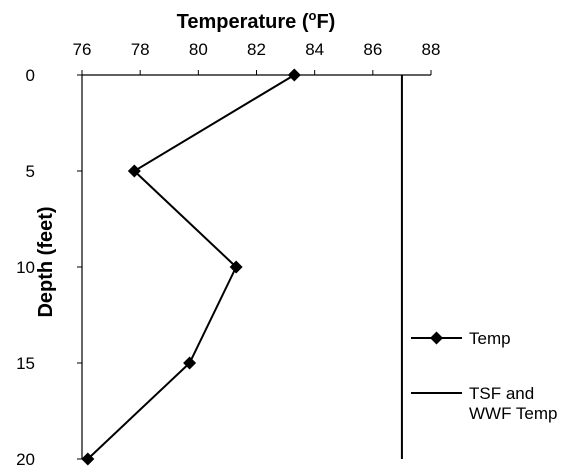 The width and height of the screenshot is (586, 472). I want to click on legend-label-line: TSF and, so click(501, 393).